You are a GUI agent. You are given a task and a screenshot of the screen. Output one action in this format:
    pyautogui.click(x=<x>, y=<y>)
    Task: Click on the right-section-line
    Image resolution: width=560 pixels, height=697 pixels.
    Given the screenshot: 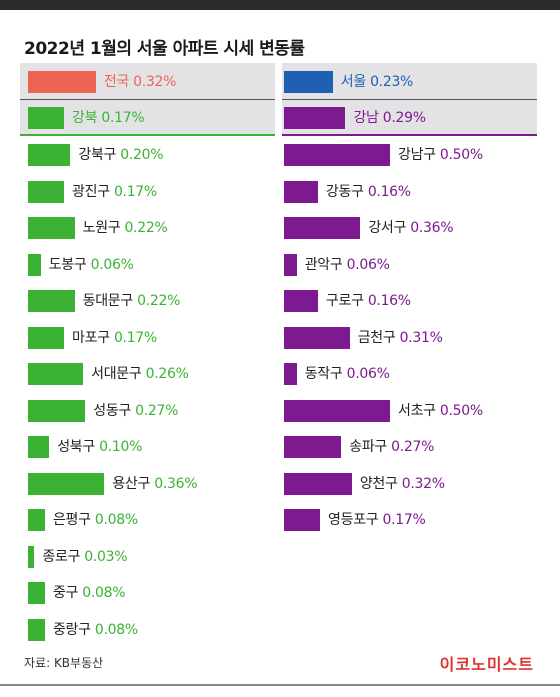 What is the action you would take?
    pyautogui.click(x=409, y=135)
    